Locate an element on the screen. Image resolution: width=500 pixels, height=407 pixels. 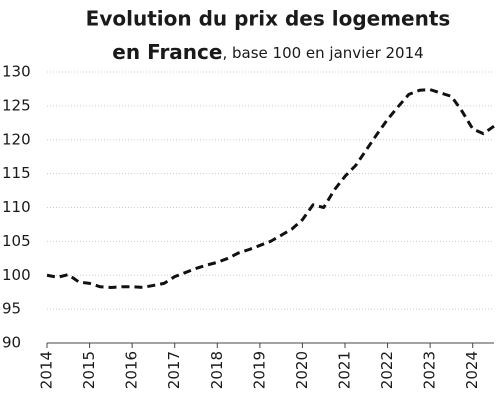
y-tick-label: 105 is located at coordinates (16, 241).